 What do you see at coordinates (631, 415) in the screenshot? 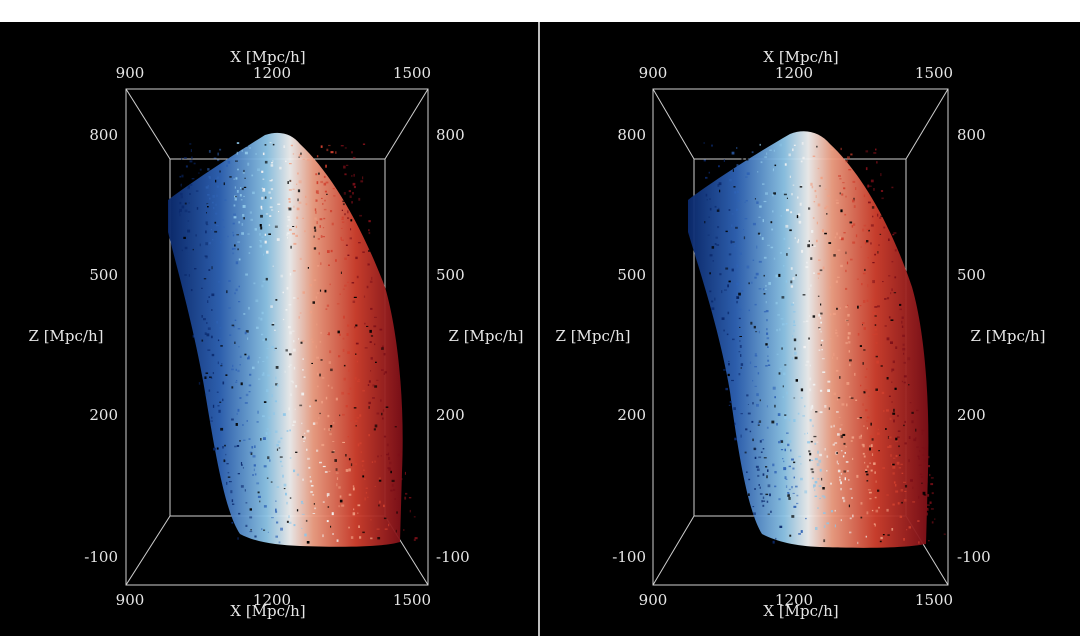
I see `z-tick-left-200: 200` at bounding box center [631, 415].